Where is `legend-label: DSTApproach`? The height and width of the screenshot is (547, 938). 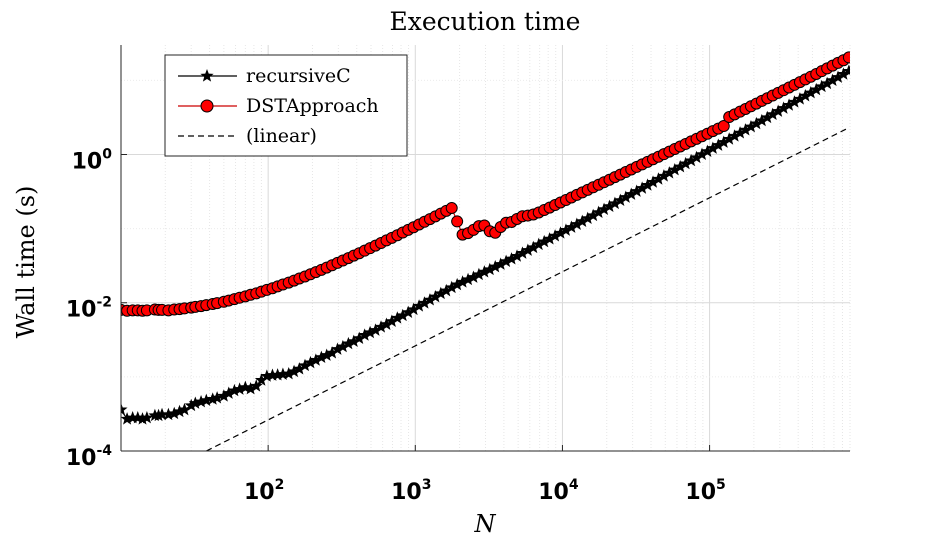
legend-label: DSTApproach is located at coordinates (312, 106).